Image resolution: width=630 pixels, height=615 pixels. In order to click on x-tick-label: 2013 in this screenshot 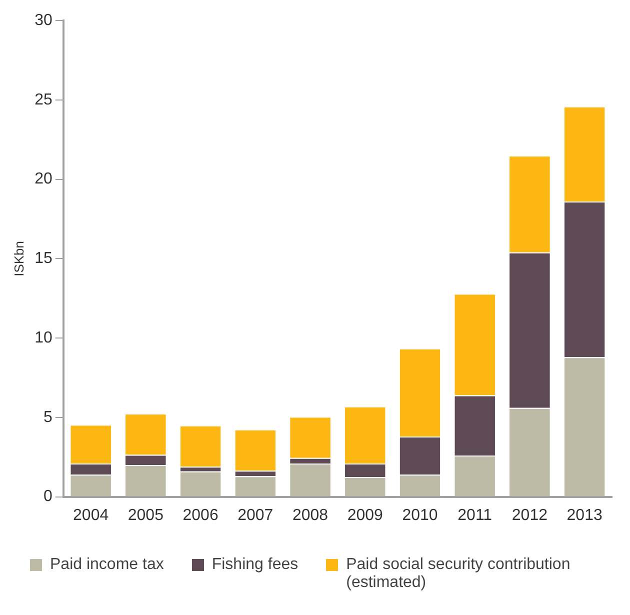, I will do `click(584, 515)`.